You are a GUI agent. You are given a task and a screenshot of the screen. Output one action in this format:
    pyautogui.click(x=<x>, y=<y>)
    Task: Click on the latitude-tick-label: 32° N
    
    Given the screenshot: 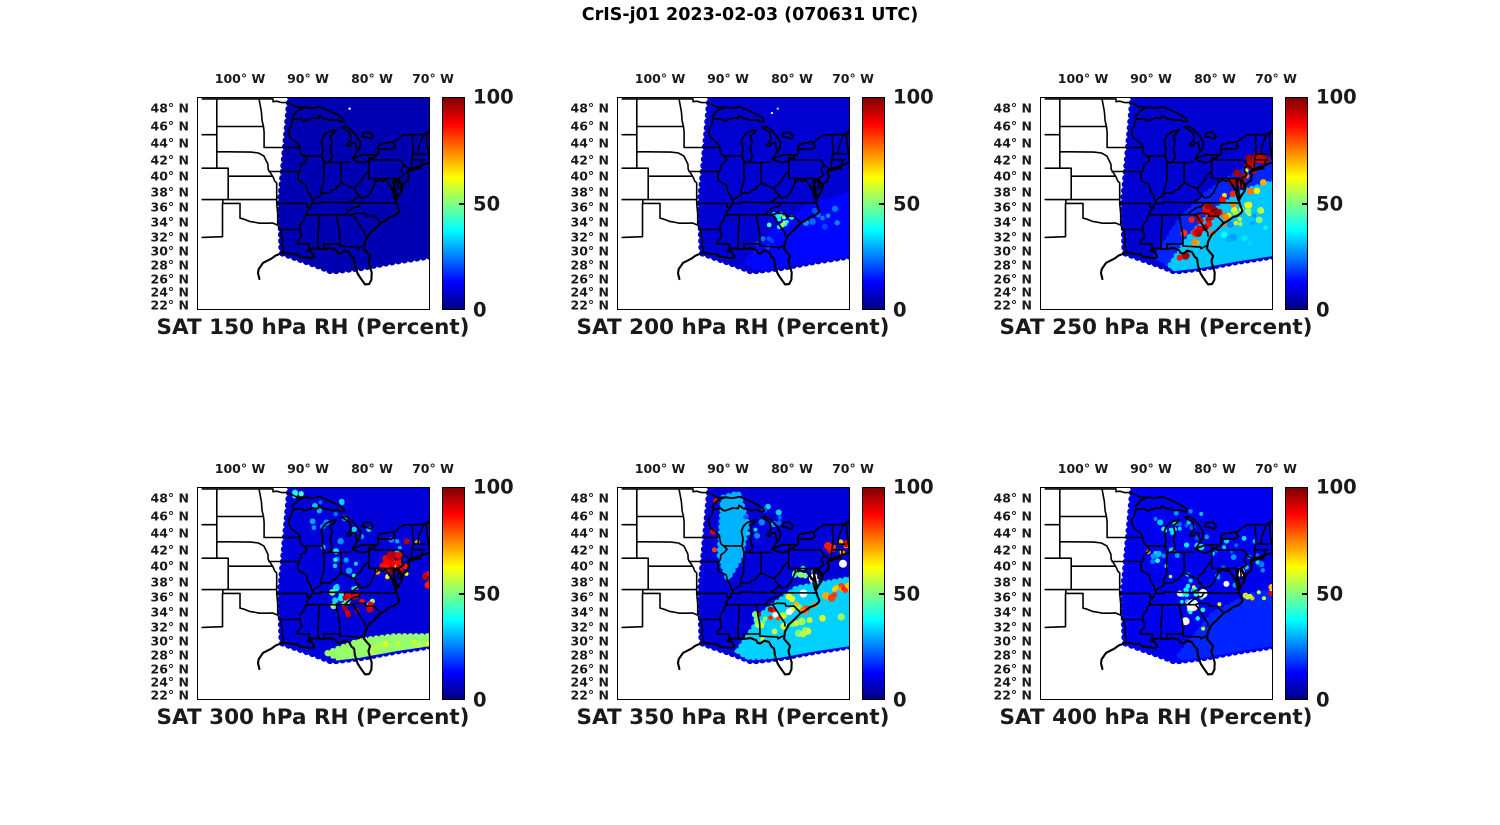 What is the action you would take?
    pyautogui.click(x=589, y=627)
    